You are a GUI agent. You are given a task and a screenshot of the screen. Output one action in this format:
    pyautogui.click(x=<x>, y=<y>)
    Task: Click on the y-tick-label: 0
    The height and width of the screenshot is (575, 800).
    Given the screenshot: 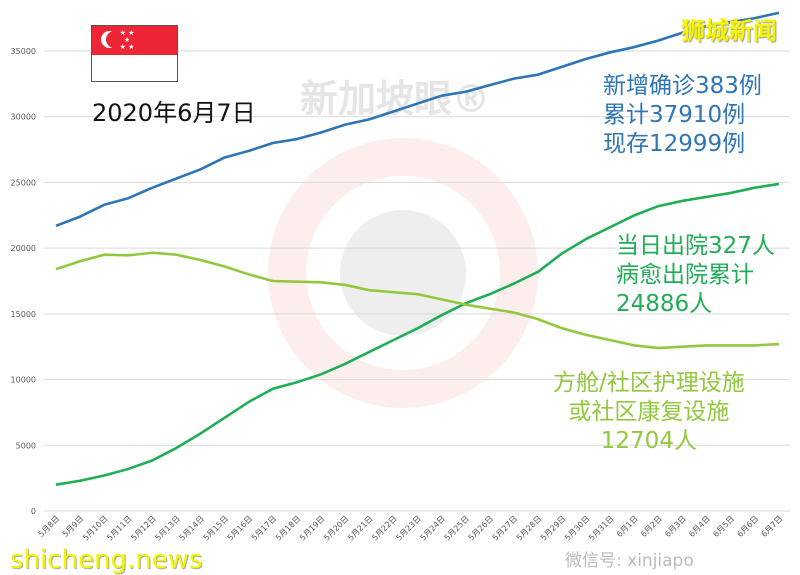 What is the action you would take?
    pyautogui.click(x=33, y=511)
    